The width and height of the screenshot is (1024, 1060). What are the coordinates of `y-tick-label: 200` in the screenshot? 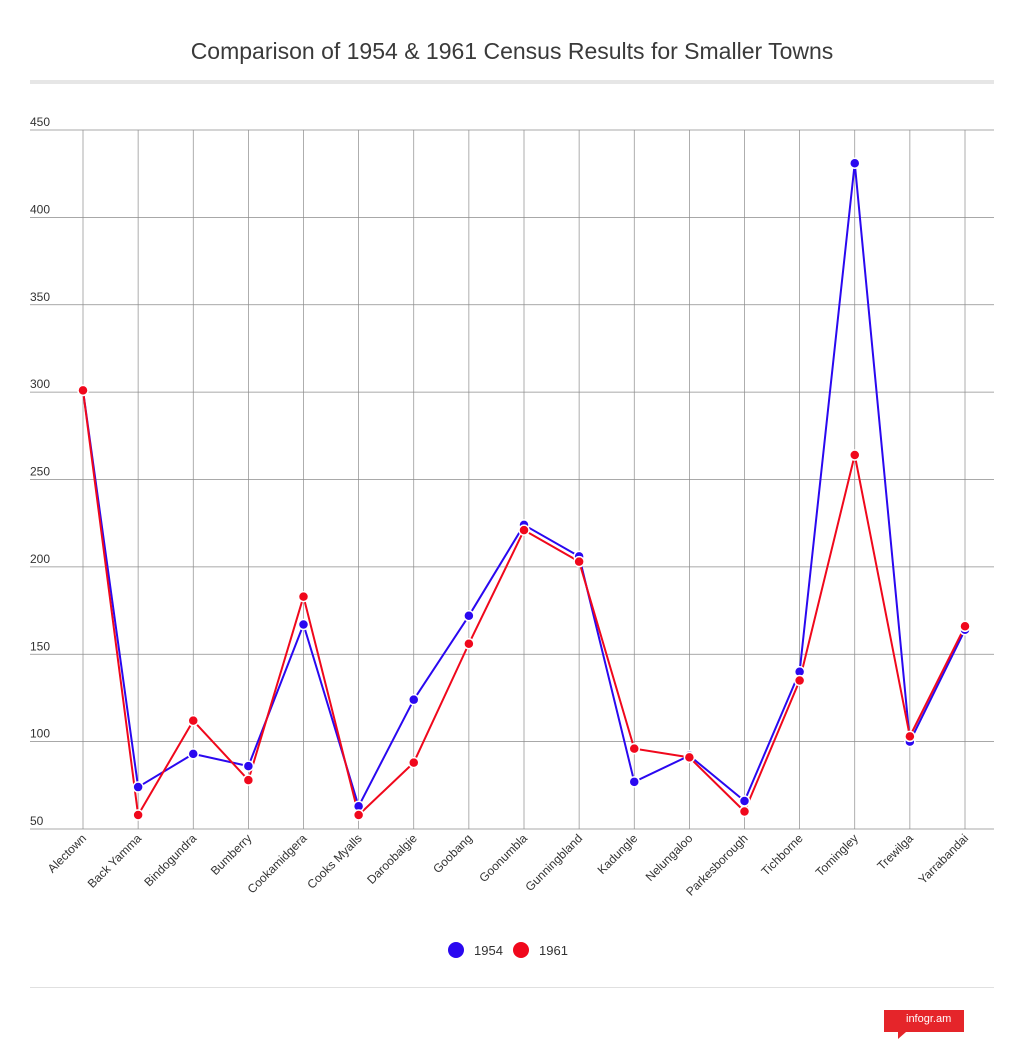 It's located at (40, 559).